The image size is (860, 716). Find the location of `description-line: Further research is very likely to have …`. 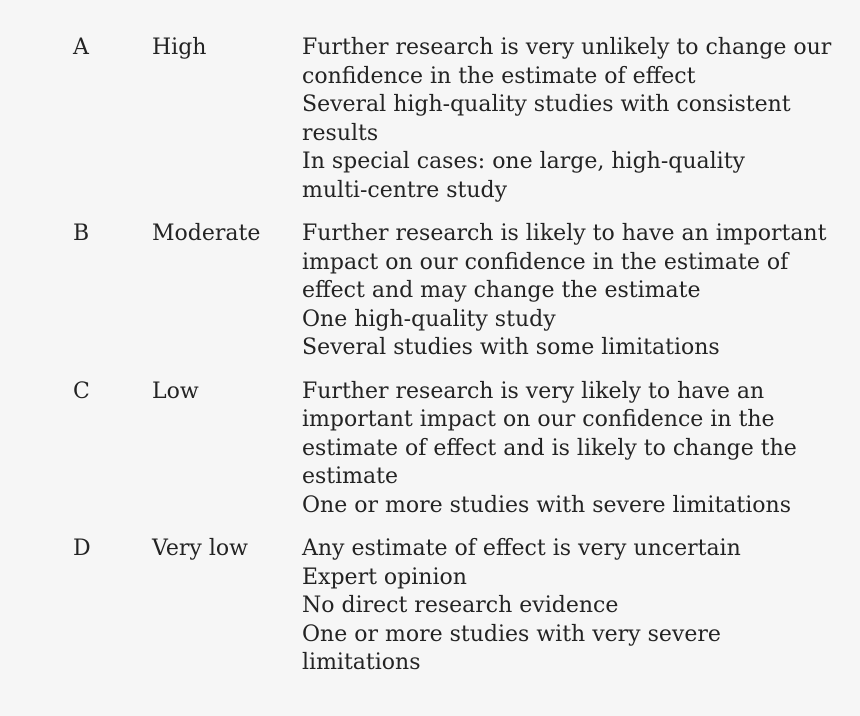

description-line: Further research is very likely to have … is located at coordinates (533, 391).